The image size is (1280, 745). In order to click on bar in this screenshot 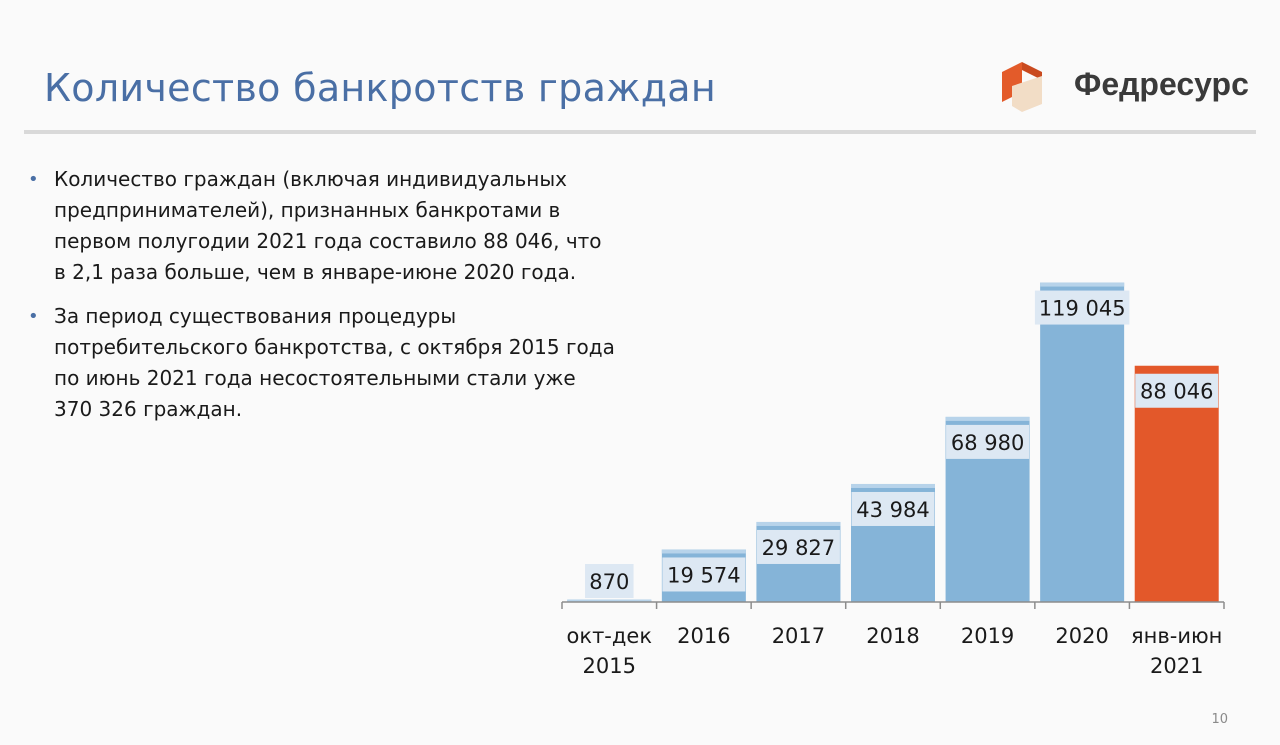, I will do `click(1082, 442)`.